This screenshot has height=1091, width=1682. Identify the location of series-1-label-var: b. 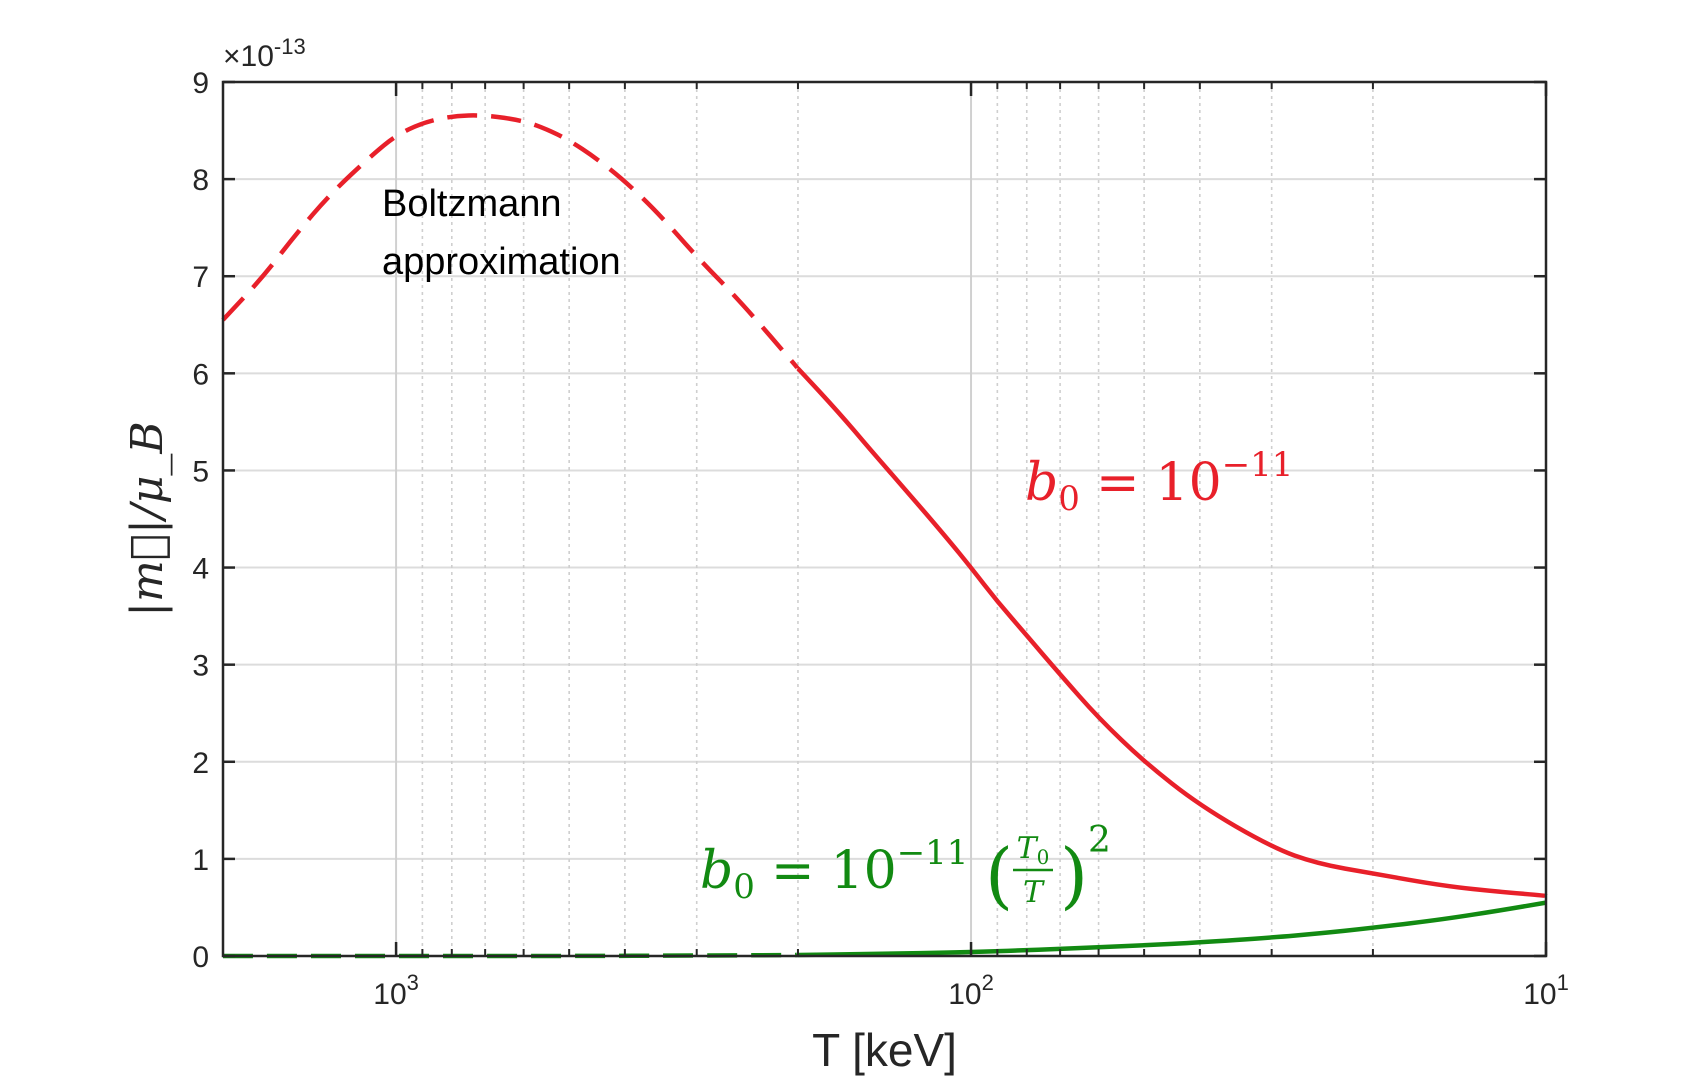
(716, 871).